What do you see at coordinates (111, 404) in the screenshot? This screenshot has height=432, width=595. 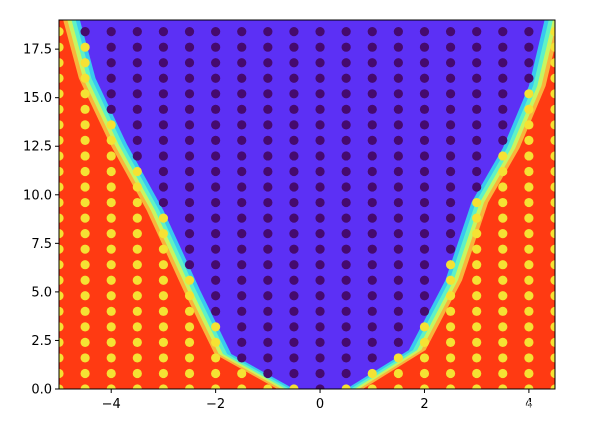 I see `x-tick-label: −4` at bounding box center [111, 404].